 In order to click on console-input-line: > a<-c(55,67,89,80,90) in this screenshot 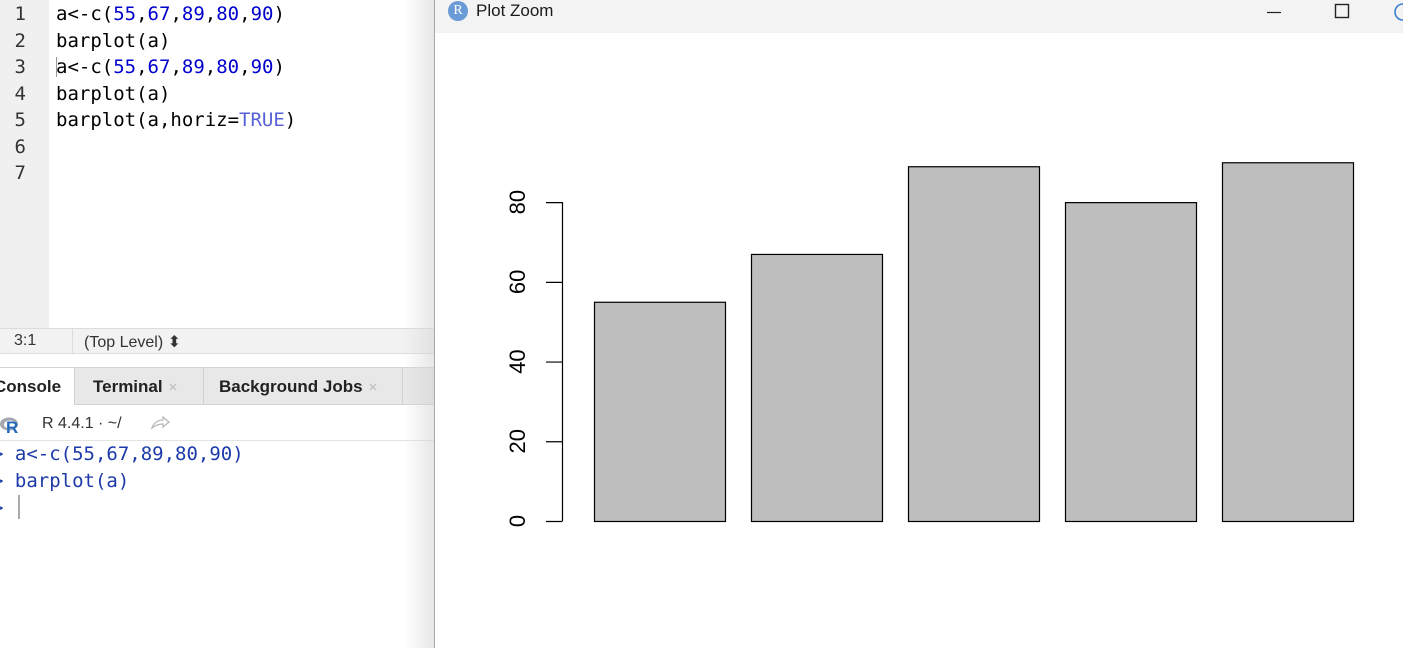, I will do `click(122, 454)`.